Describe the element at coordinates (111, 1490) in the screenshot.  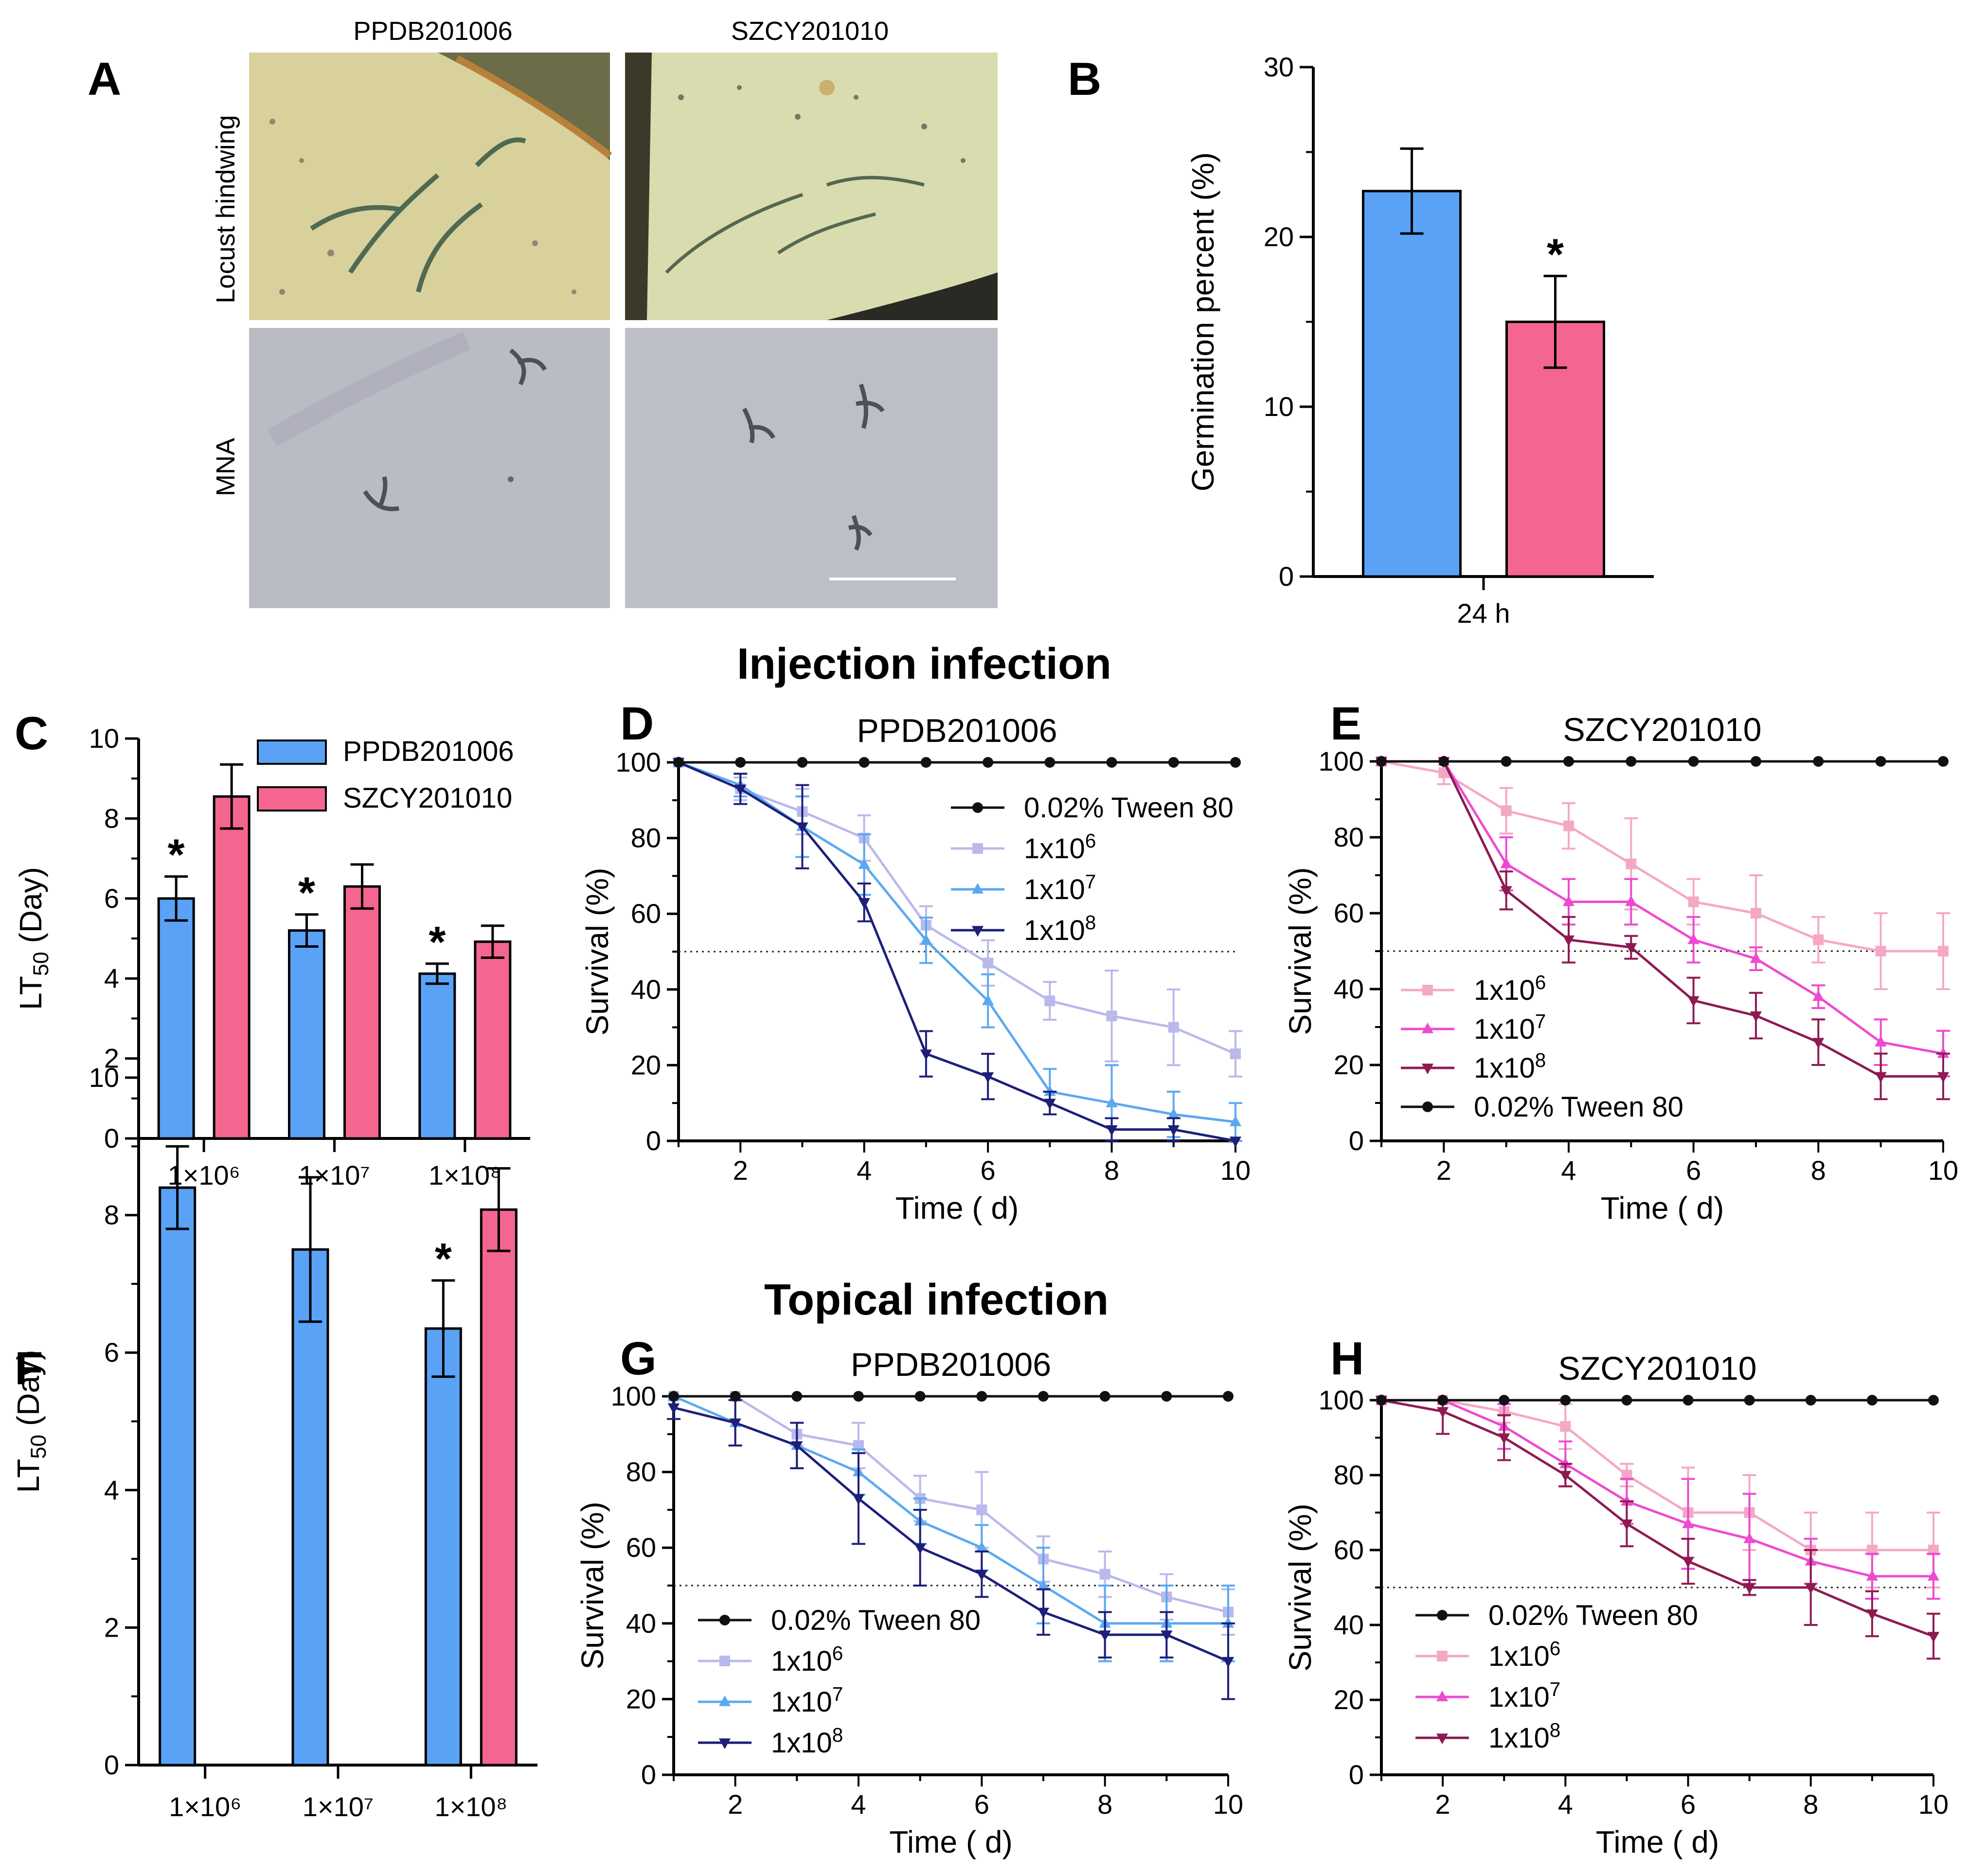
I see `y-tick-label: 4` at that location.